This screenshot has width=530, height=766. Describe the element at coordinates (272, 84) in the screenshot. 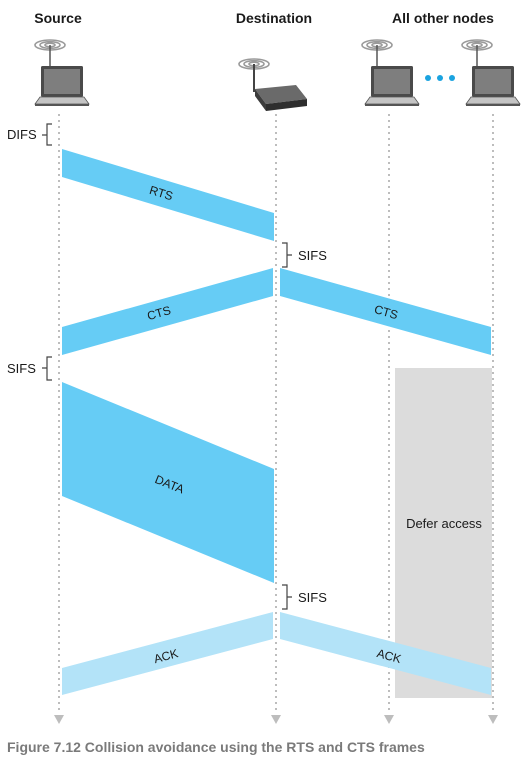

I see `wireless-router-icon` at that location.